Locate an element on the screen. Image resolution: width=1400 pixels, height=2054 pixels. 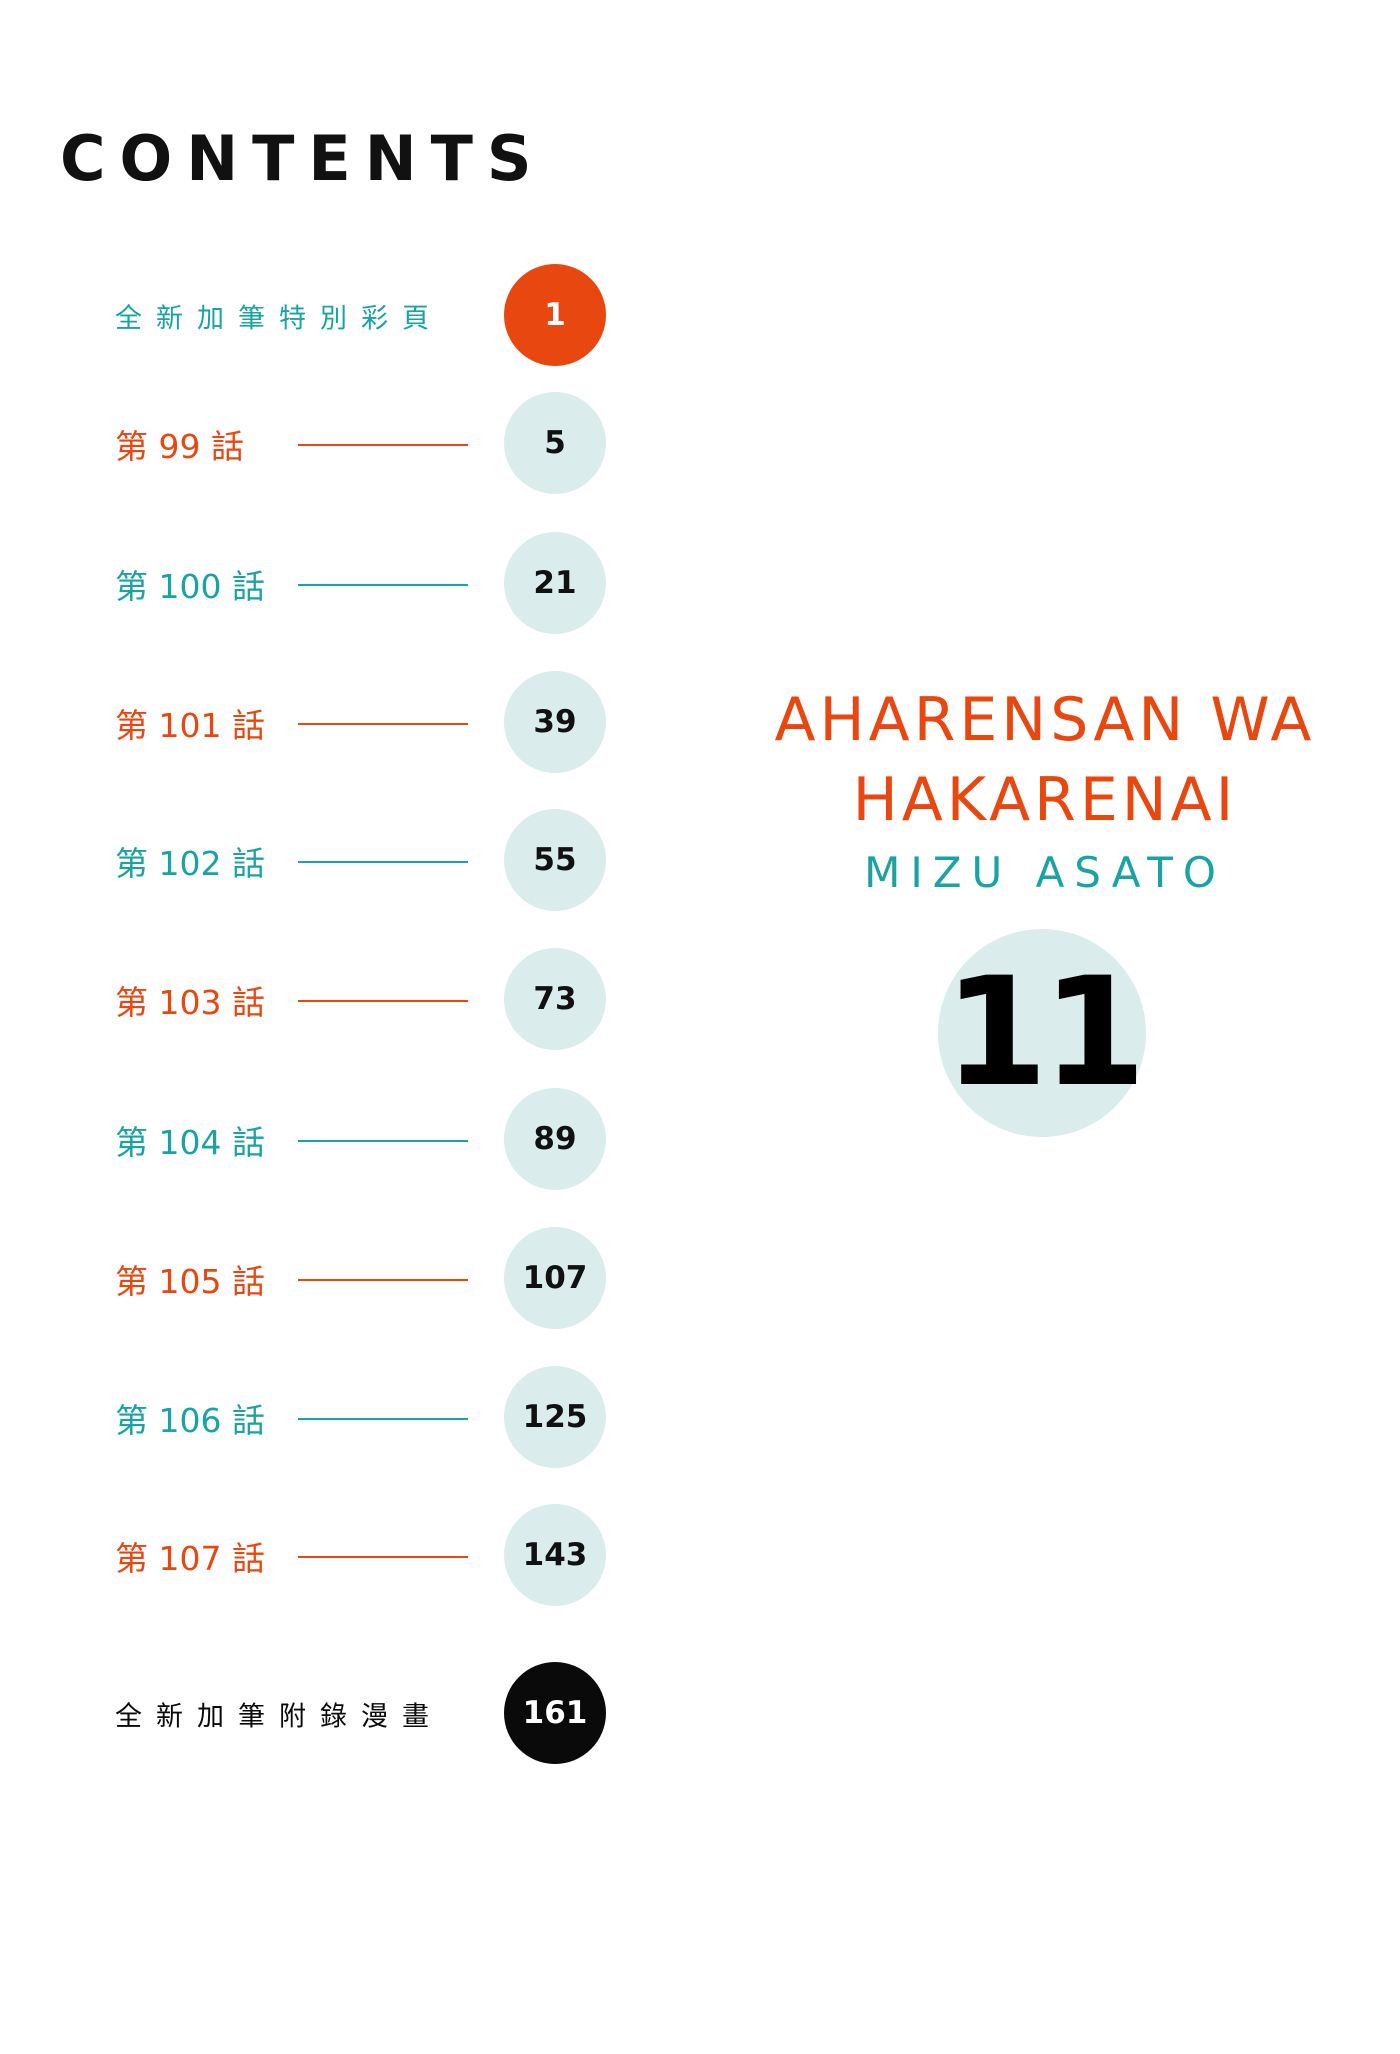
page-number-badge: 21 is located at coordinates (555, 583).